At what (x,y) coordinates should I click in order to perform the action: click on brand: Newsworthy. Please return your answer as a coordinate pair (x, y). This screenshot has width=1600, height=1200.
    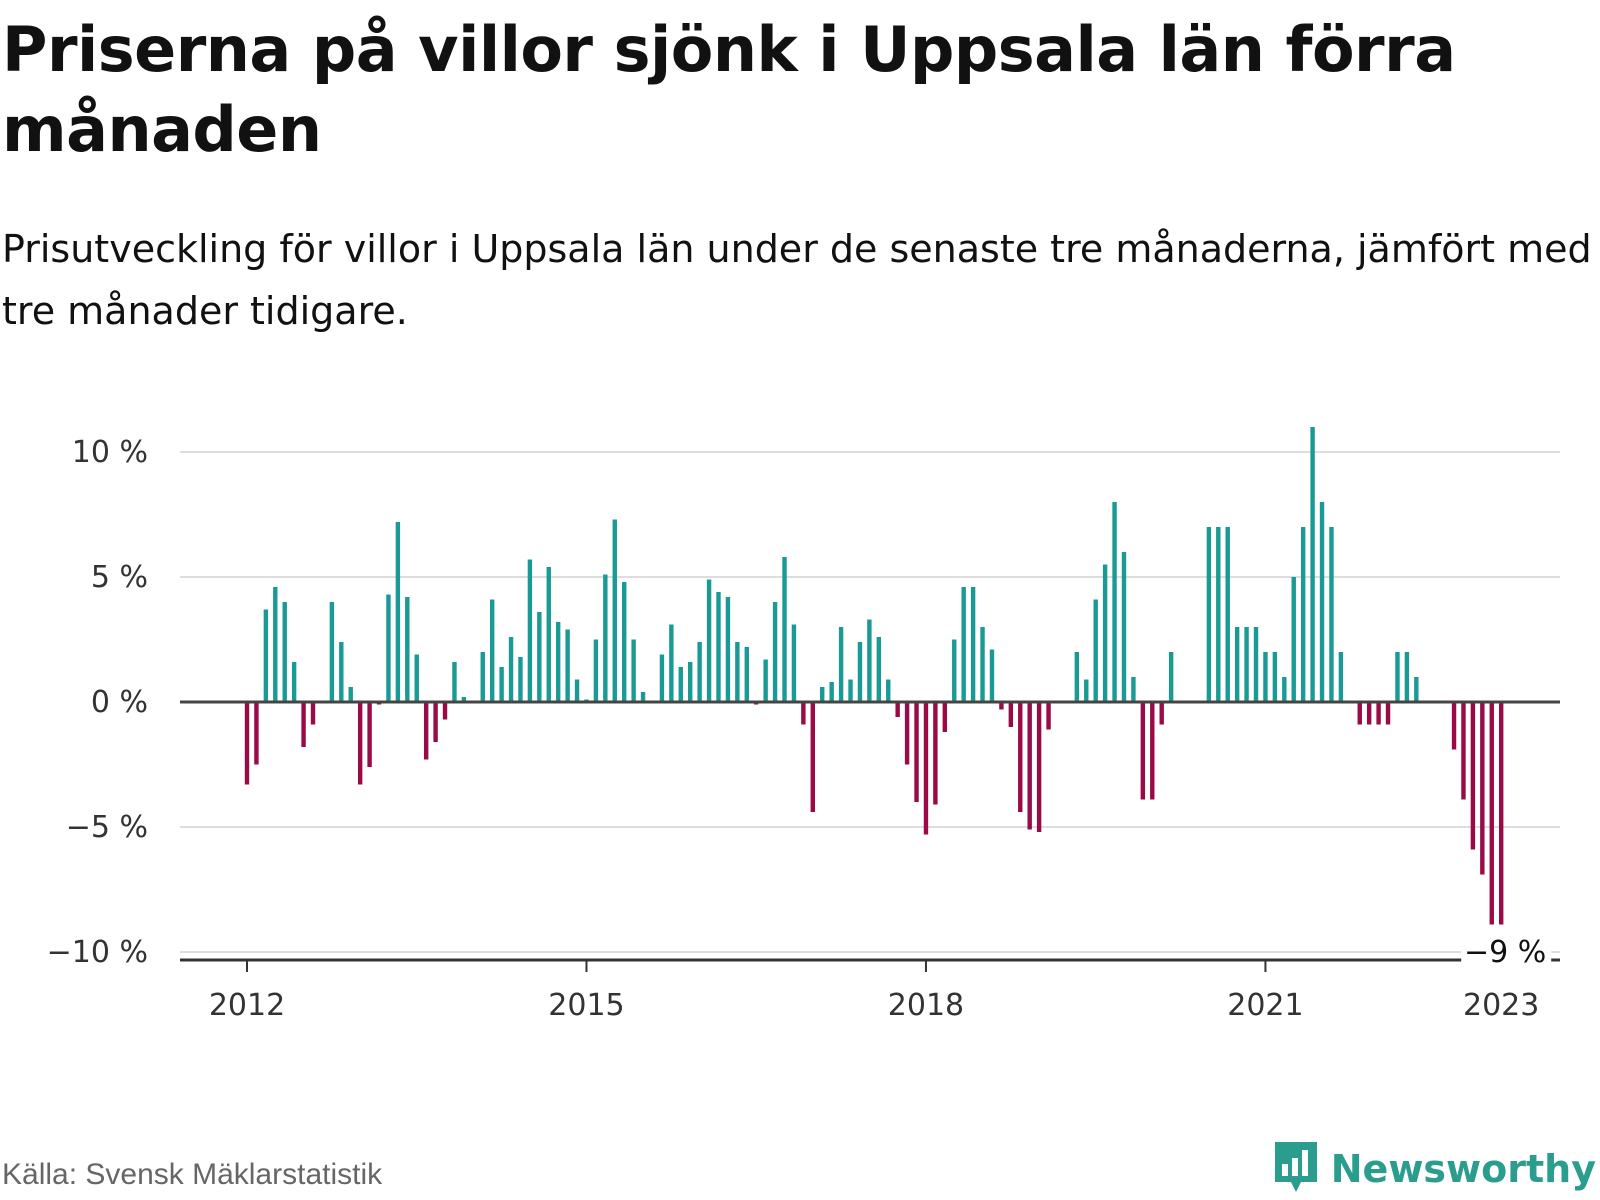
    Looking at the image, I should click on (1433, 1169).